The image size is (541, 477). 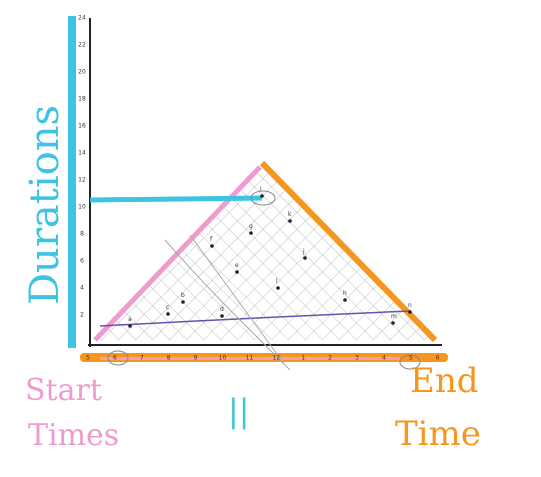 What do you see at coordinates (130, 319) in the screenshot?
I see `point-label: a` at bounding box center [130, 319].